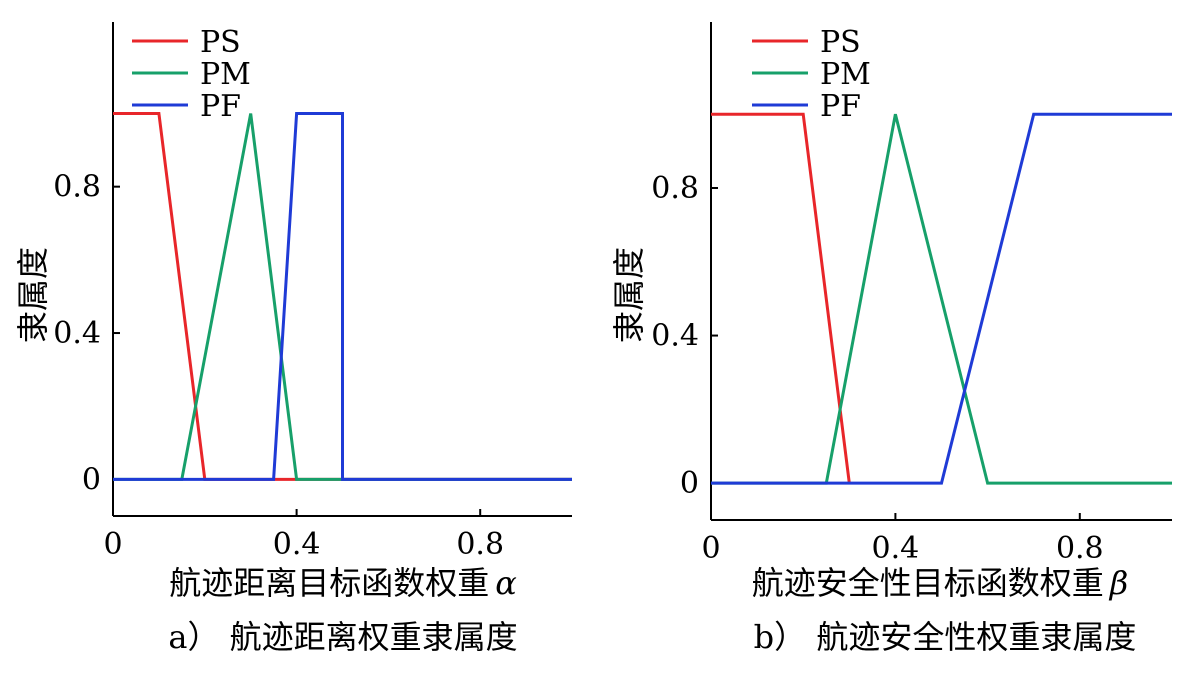 Image resolution: width=1200 pixels, height=673 pixels. I want to click on x-axis-label: 航迹距离目标函数权重 α, so click(343, 583).